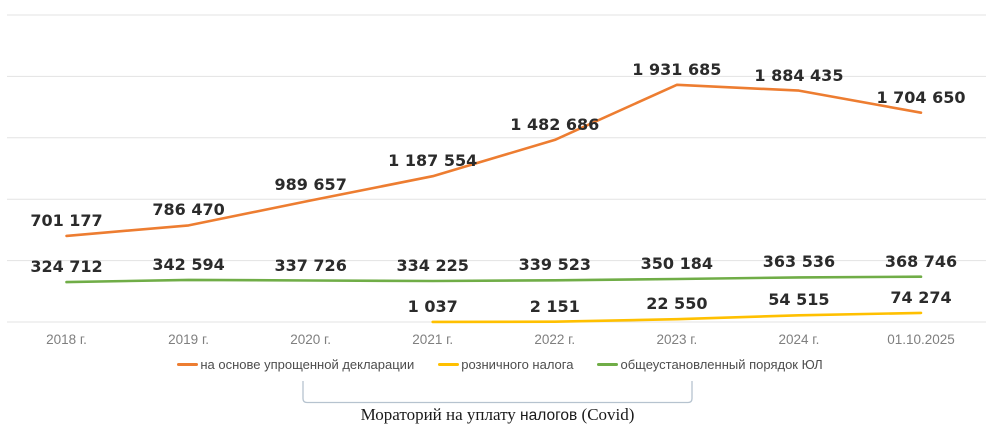 This screenshot has height=429, width=1000. What do you see at coordinates (66, 339) in the screenshot?
I see `x-axis-label-0: 2018 г.` at bounding box center [66, 339].